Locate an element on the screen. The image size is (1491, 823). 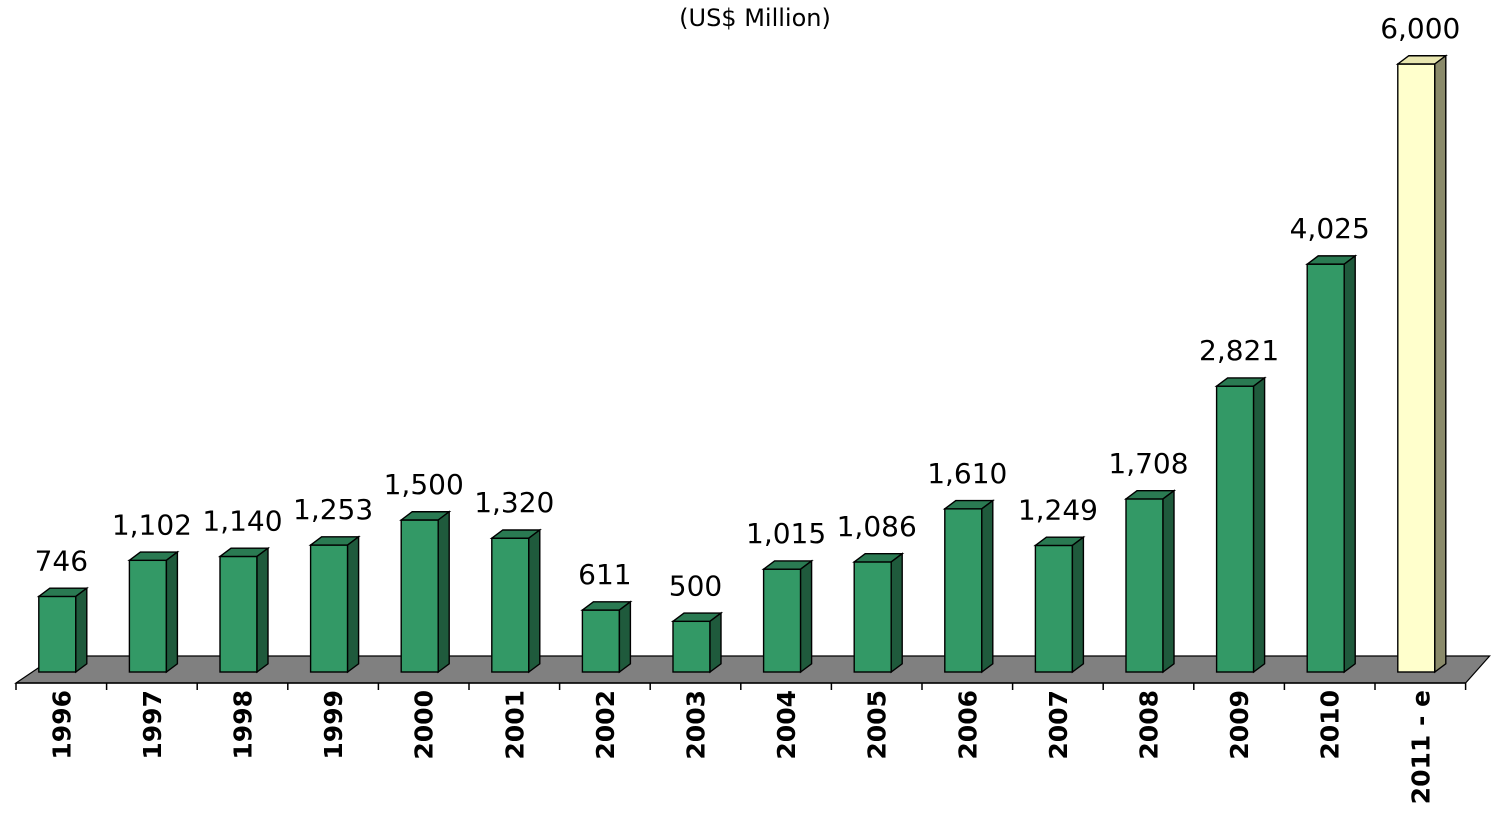
value-label: 1,708 is located at coordinates (1148, 463).